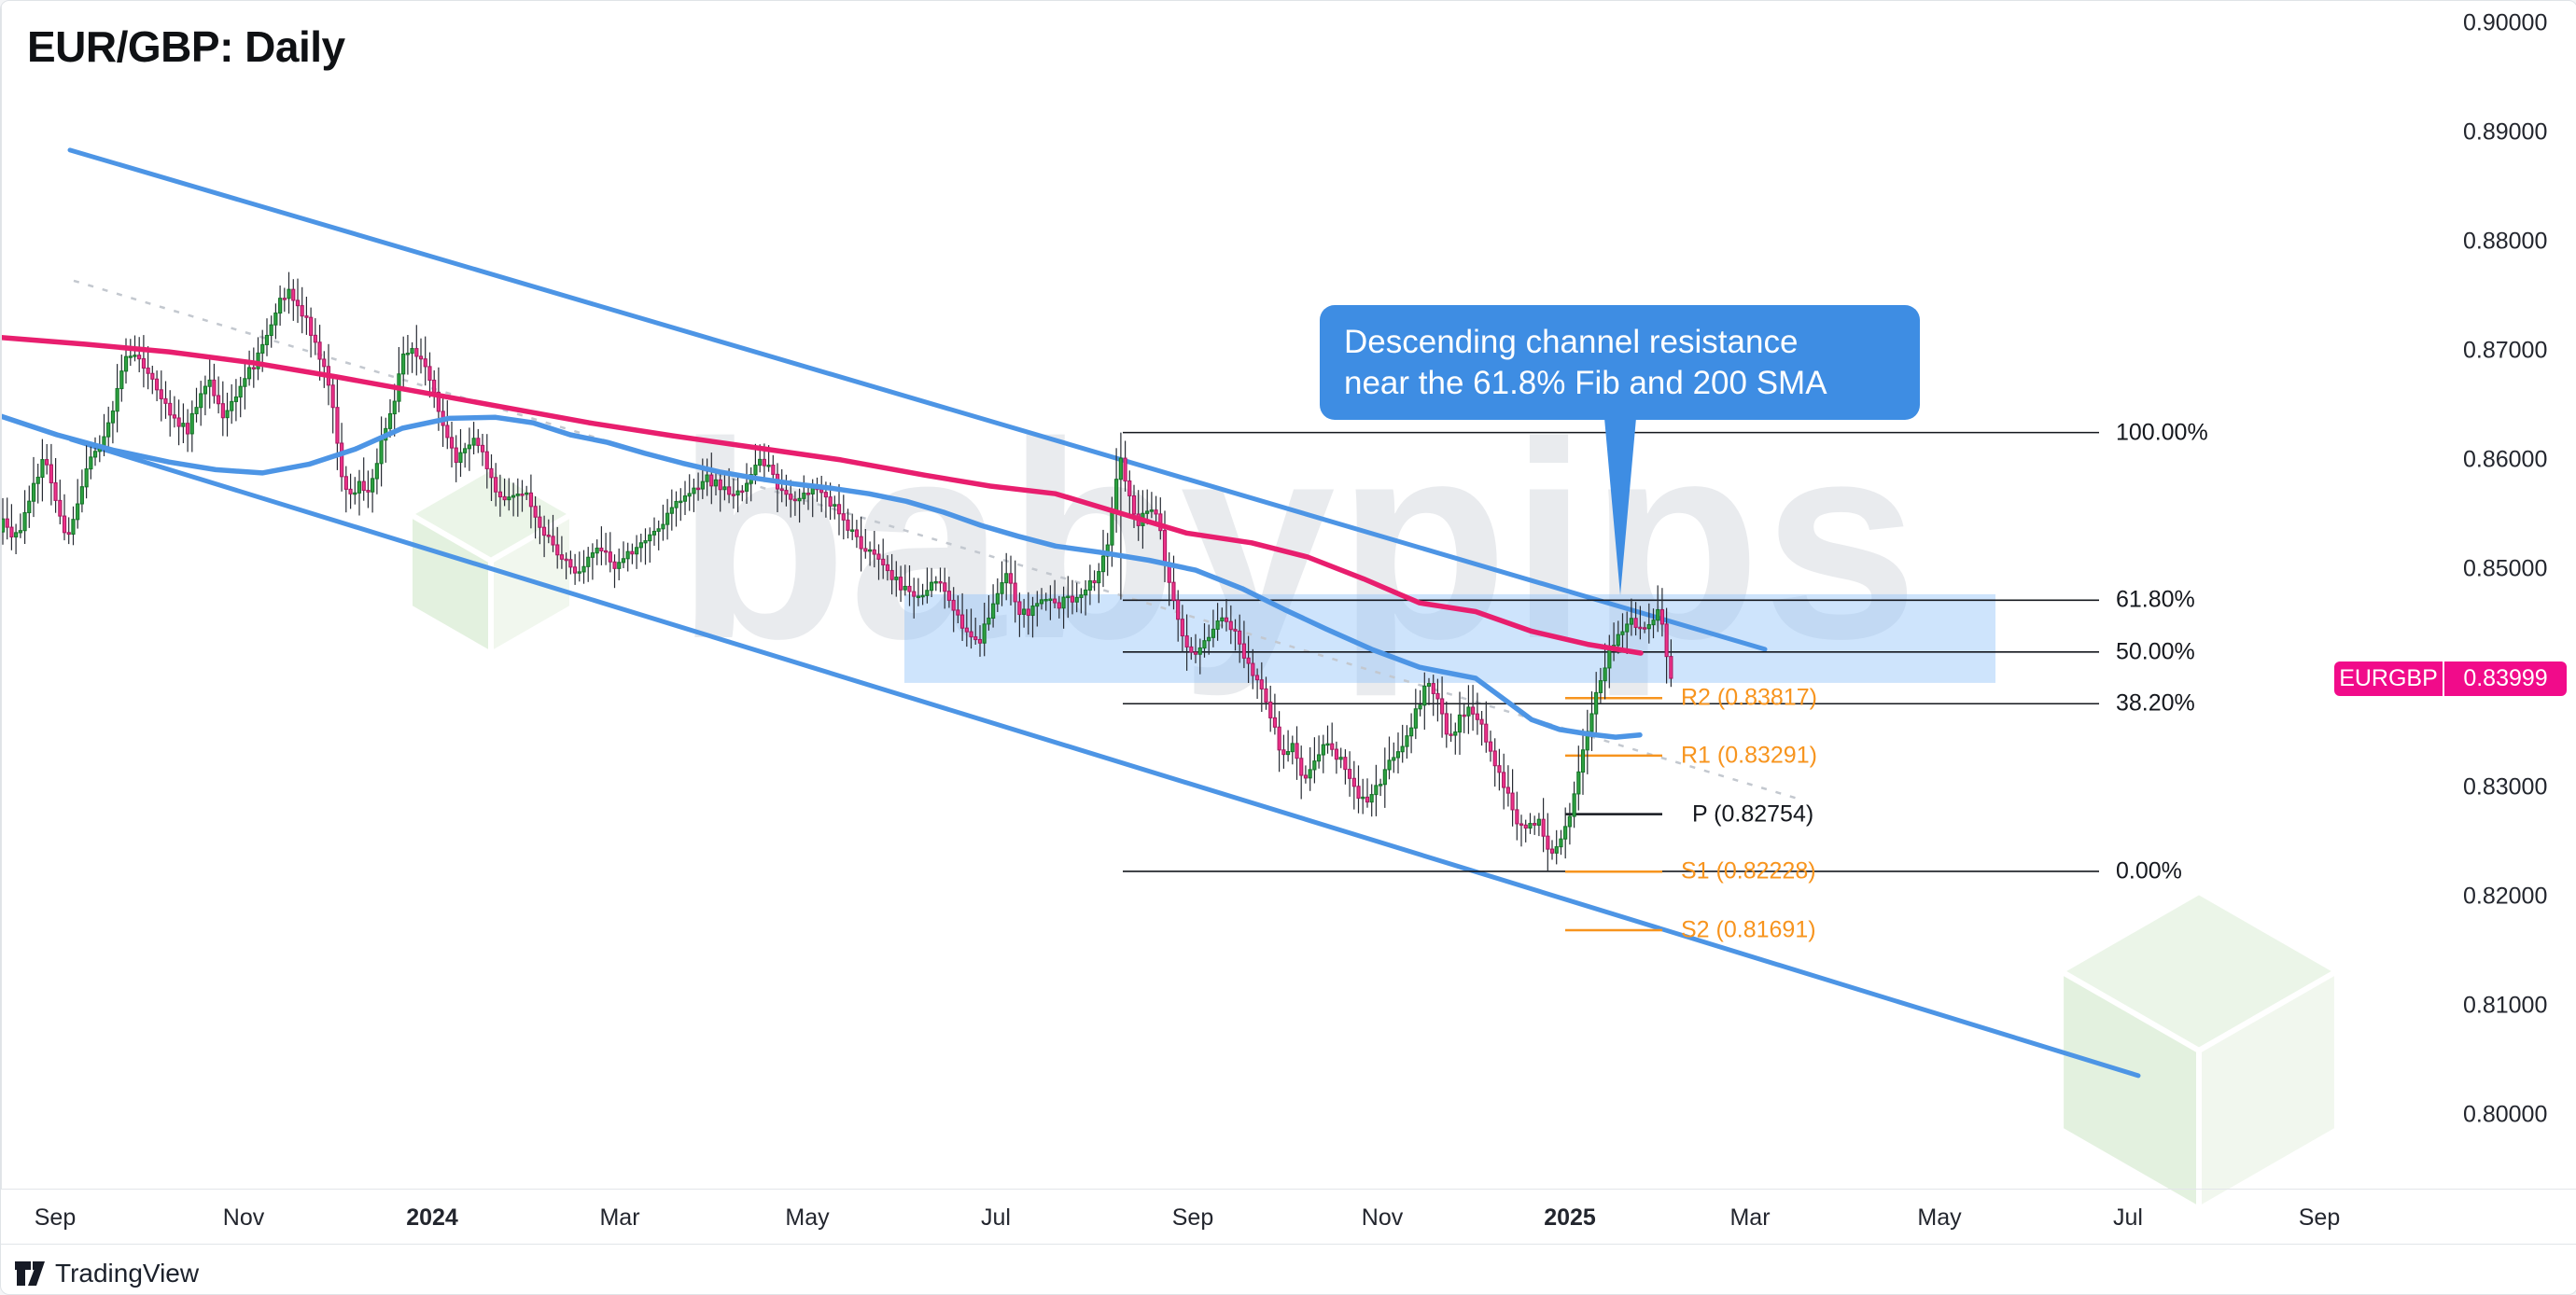 Image resolution: width=2576 pixels, height=1295 pixels. I want to click on tradingview-logo-icon, so click(30, 1273).